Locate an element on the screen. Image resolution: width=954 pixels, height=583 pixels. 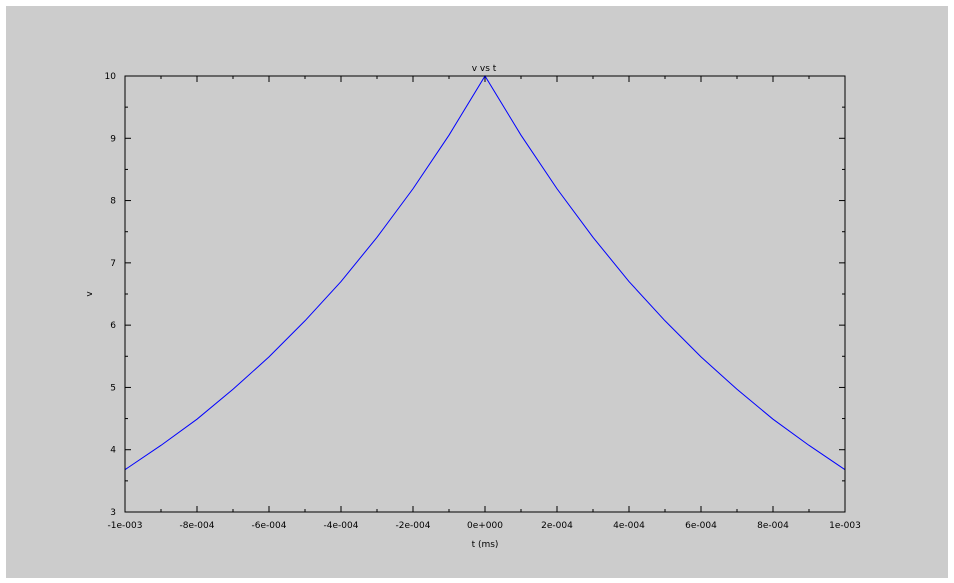
y-axis-label: v is located at coordinates (90, 294).